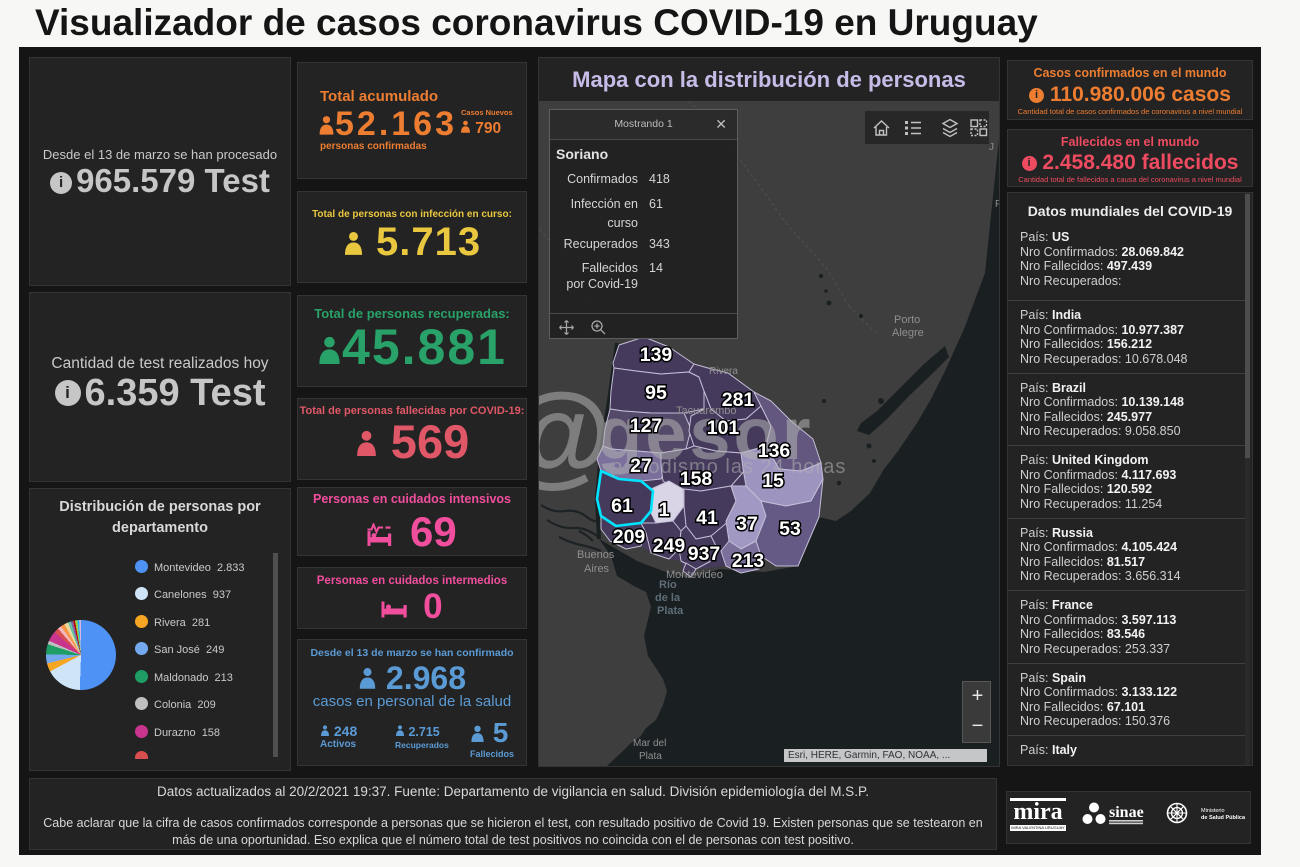 This screenshot has height=867, width=1300. I want to click on svg-text: Montevideo, so click(694, 575).